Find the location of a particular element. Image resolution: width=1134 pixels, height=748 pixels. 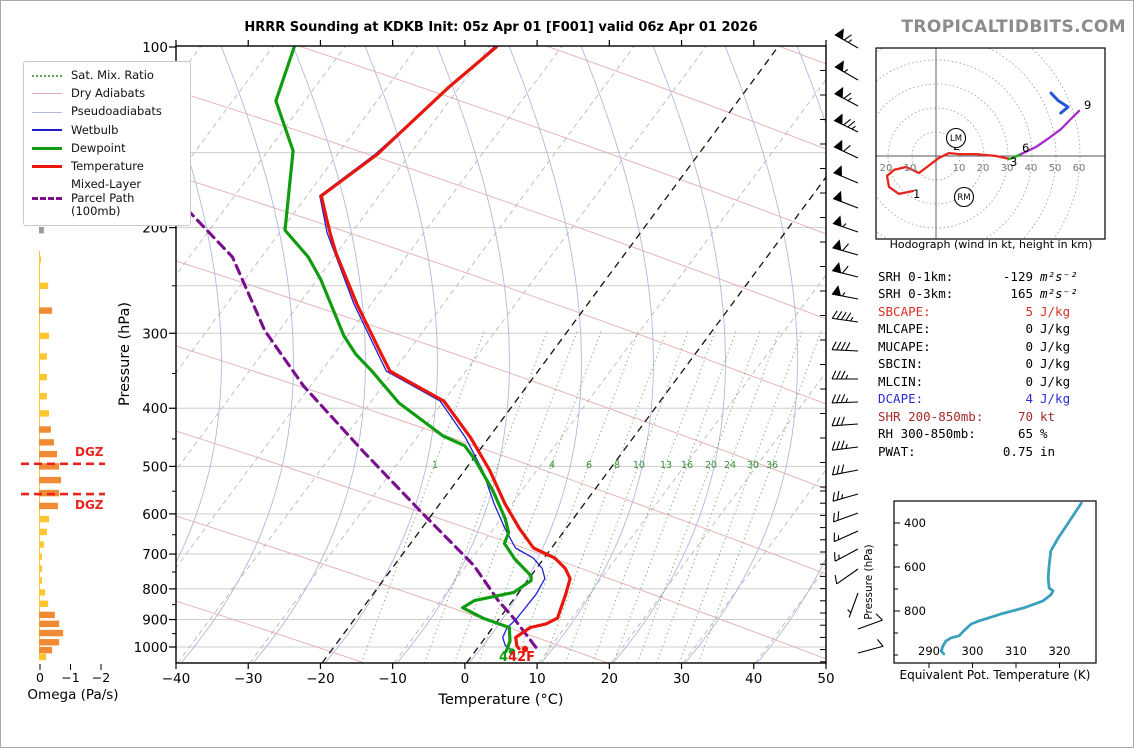

stat-unit: % is located at coordinates (1044, 434).